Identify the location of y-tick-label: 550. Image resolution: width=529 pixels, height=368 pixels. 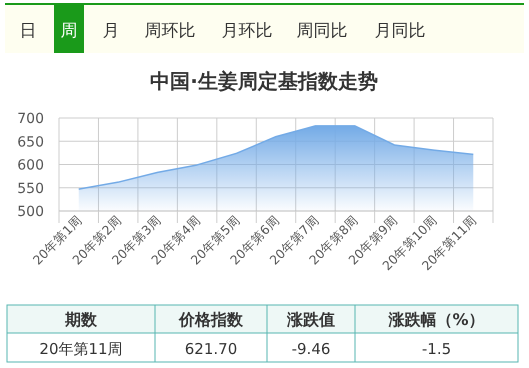
(30, 188).